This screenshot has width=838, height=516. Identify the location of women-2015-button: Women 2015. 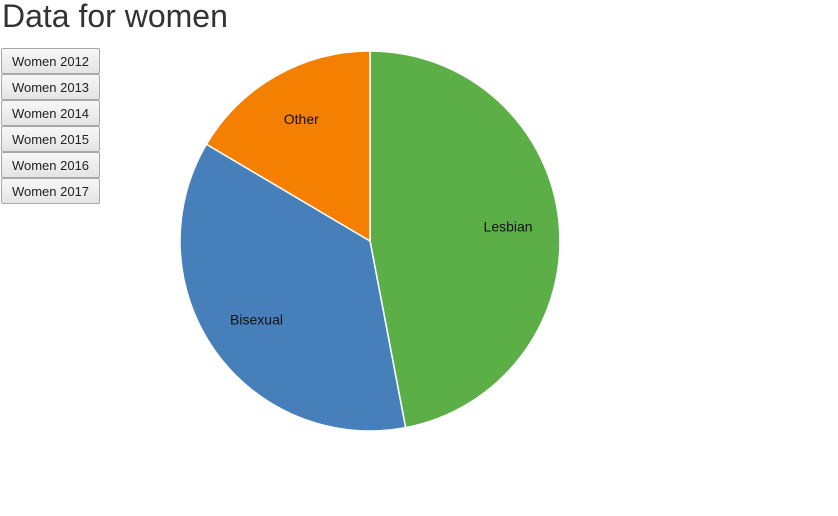
(50, 139).